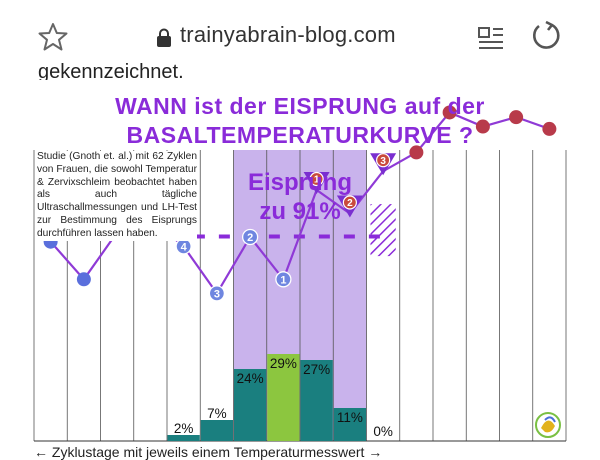 The height and width of the screenshot is (460, 600). What do you see at coordinates (546, 36) in the screenshot?
I see `reload-icon` at bounding box center [546, 36].